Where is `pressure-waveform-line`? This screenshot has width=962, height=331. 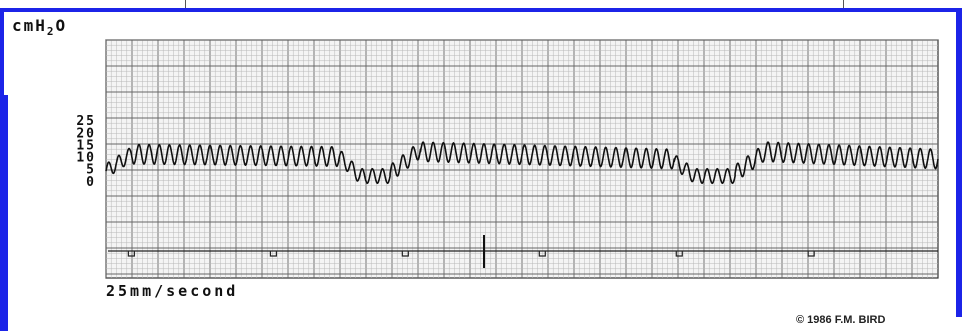
pressure-waveform-line is located at coordinates (522, 163).